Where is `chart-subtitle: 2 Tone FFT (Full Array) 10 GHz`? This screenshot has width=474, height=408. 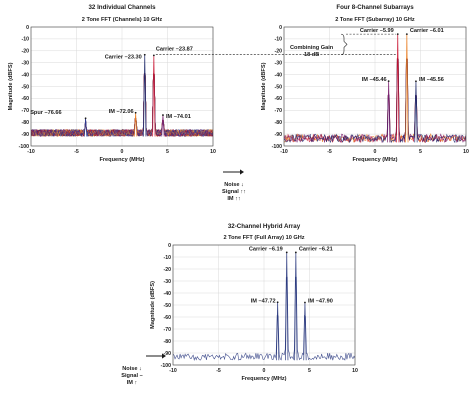 chart-subtitle: 2 Tone FFT (Full Array) 10 GHz is located at coordinates (263, 238).